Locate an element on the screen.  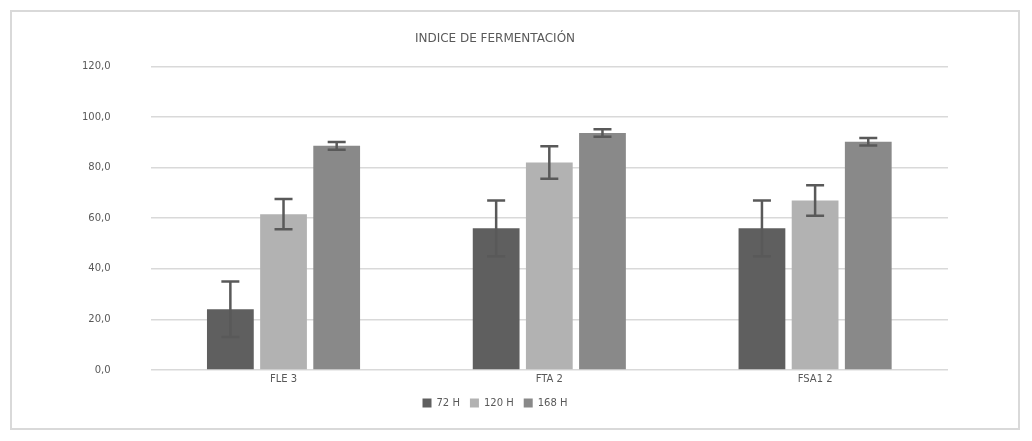
y-tick-label: 20,0 is located at coordinates (99, 318).